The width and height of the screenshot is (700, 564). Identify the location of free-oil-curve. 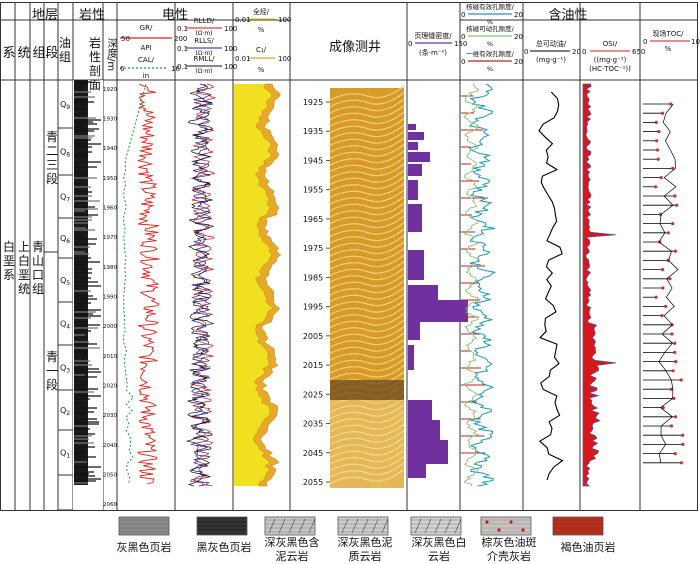
(551, 286).